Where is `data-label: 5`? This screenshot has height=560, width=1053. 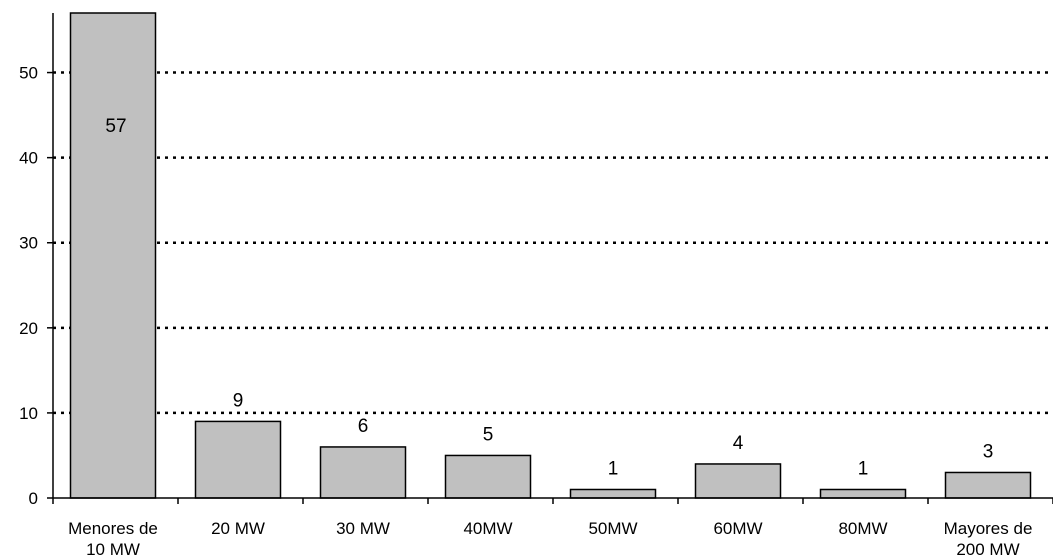
data-label: 5 is located at coordinates (488, 434).